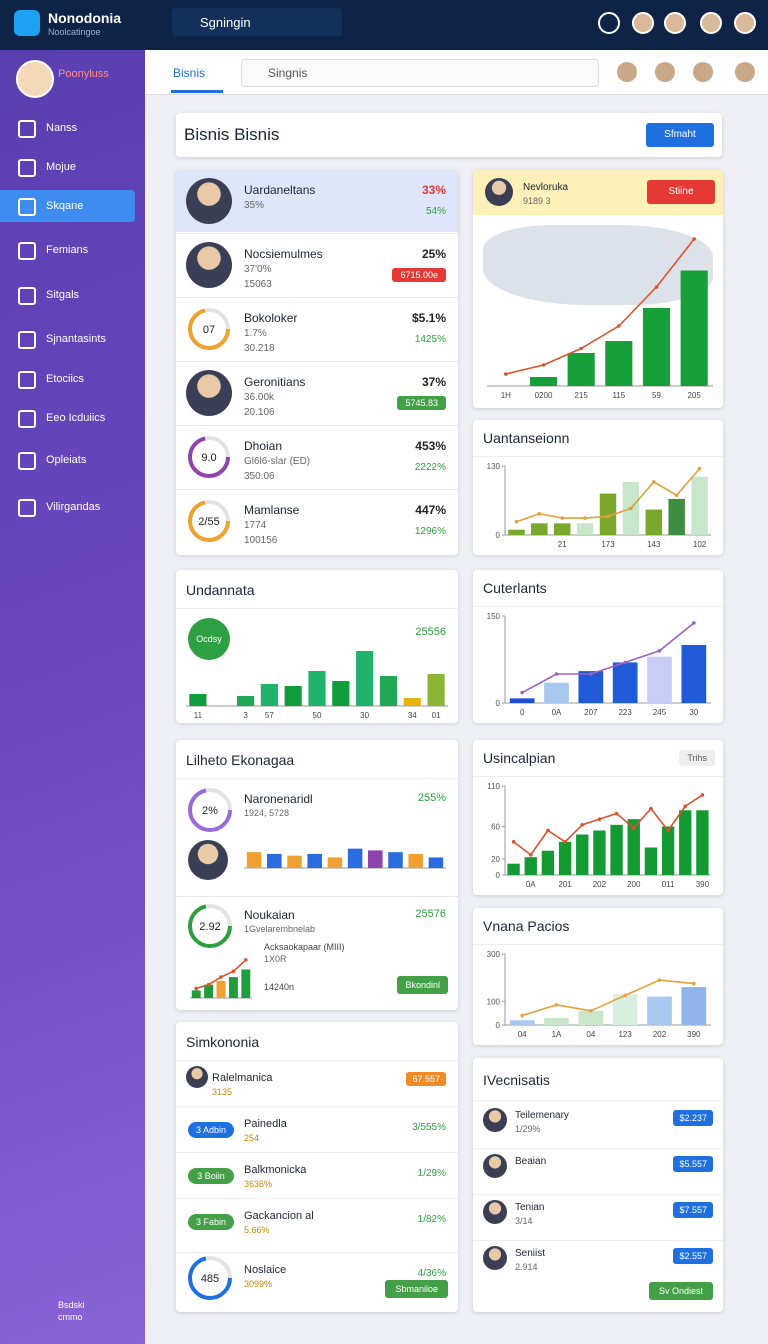  What do you see at coordinates (599, 994) in the screenshot?
I see `chart: 0 100 300 04 1A 04 123 202 390` at bounding box center [599, 994].